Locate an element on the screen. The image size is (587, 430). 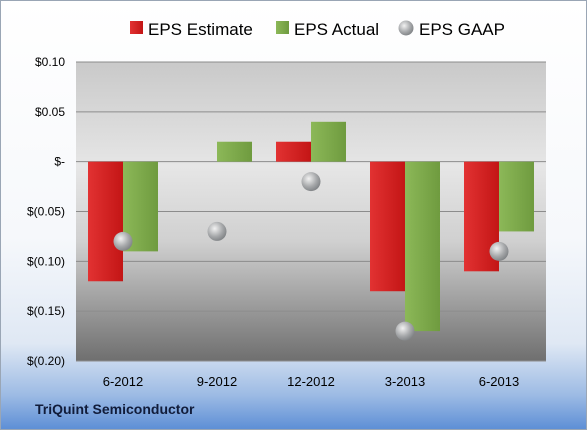
x-category-label: 6-2013 is located at coordinates (499, 381).